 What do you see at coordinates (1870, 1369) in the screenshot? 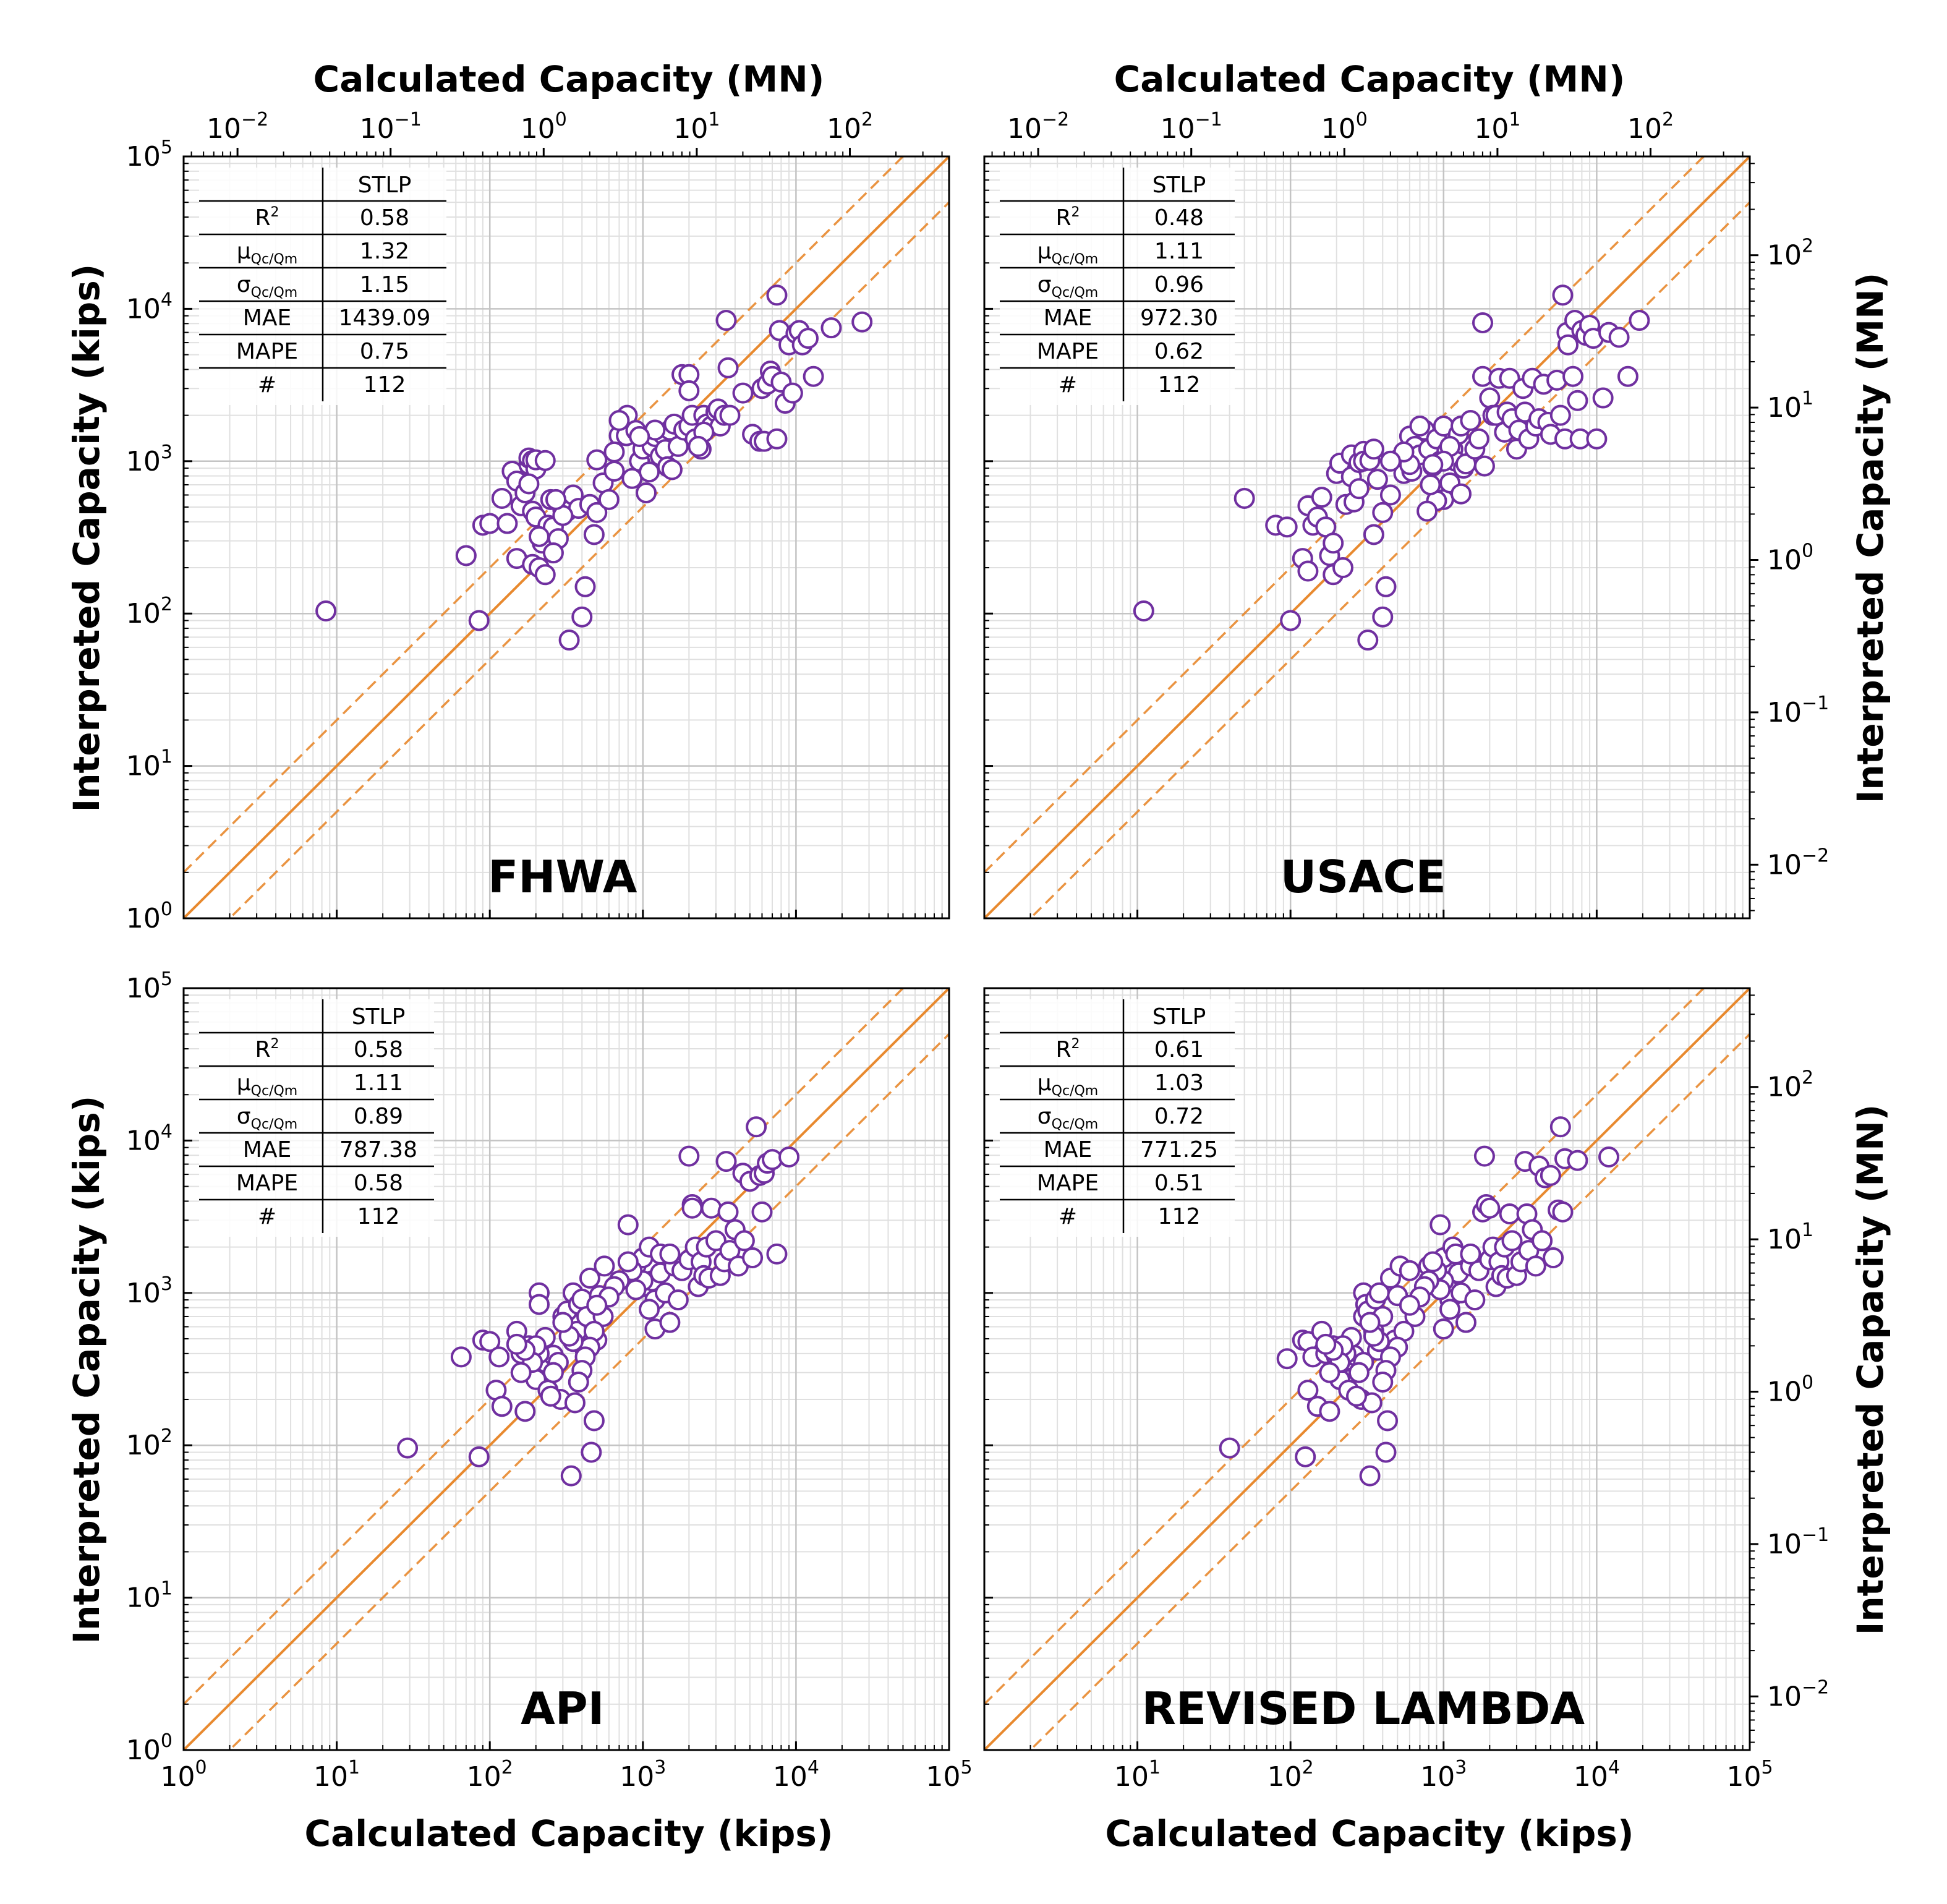
I see `right-axis-title-bottom: Interpreted Capacity (MN)` at bounding box center [1870, 1369].